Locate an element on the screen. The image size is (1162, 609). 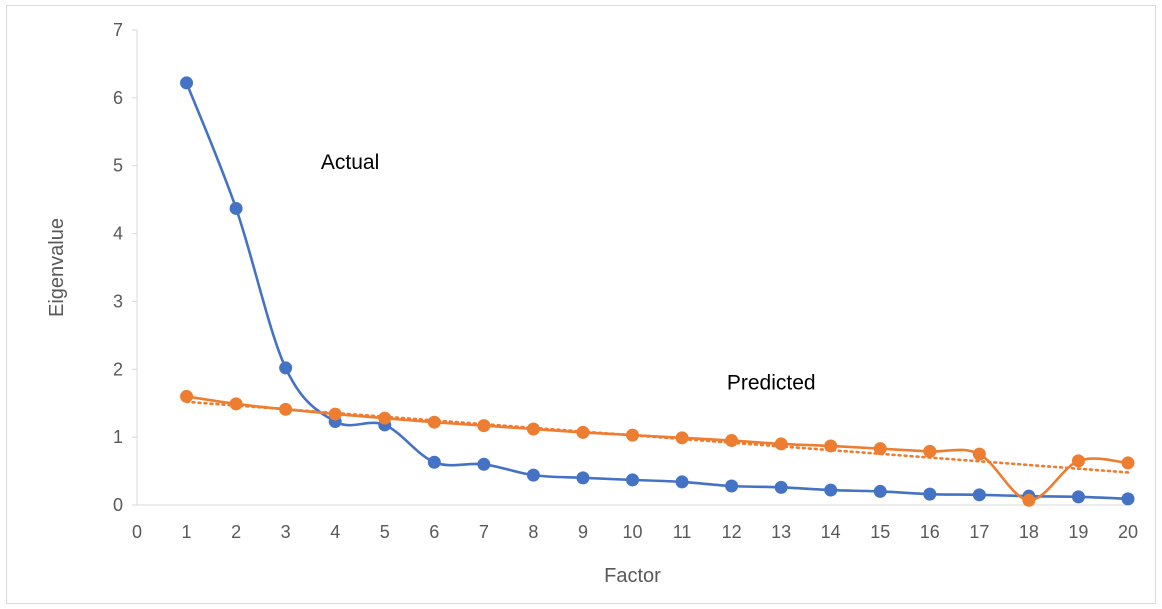
x-tick-label: 6 is located at coordinates (434, 532).